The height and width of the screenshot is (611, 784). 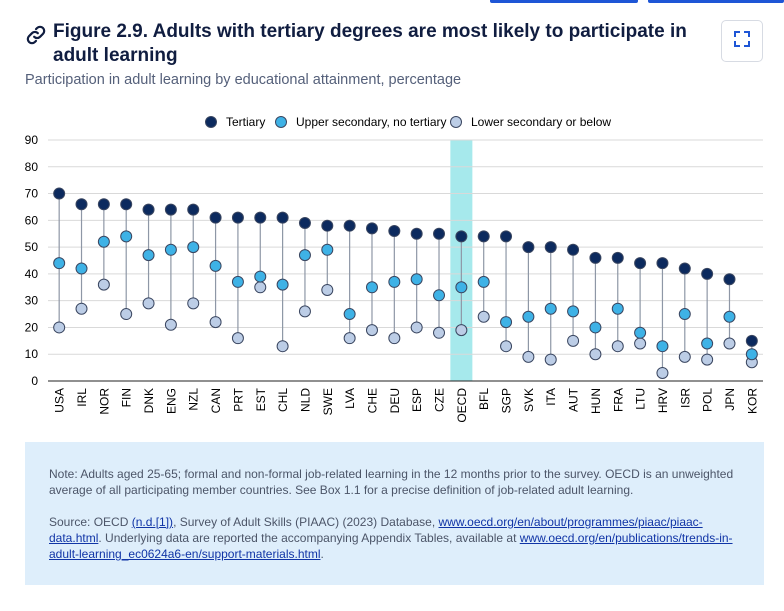 What do you see at coordinates (34, 381) in the screenshot?
I see `y-tick-label: 0` at bounding box center [34, 381].